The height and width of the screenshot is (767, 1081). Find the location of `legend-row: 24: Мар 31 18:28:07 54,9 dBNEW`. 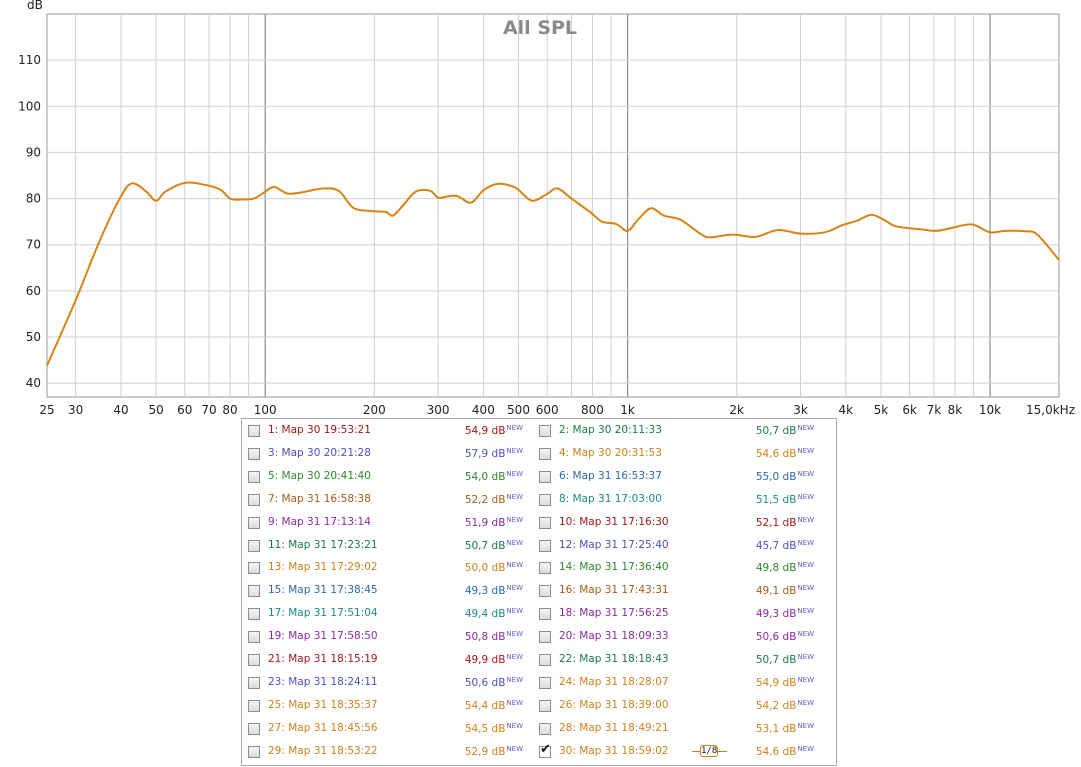

legend-row: 24: Мар 31 18:28:07 54,9 dBNEW is located at coordinates (684, 683).